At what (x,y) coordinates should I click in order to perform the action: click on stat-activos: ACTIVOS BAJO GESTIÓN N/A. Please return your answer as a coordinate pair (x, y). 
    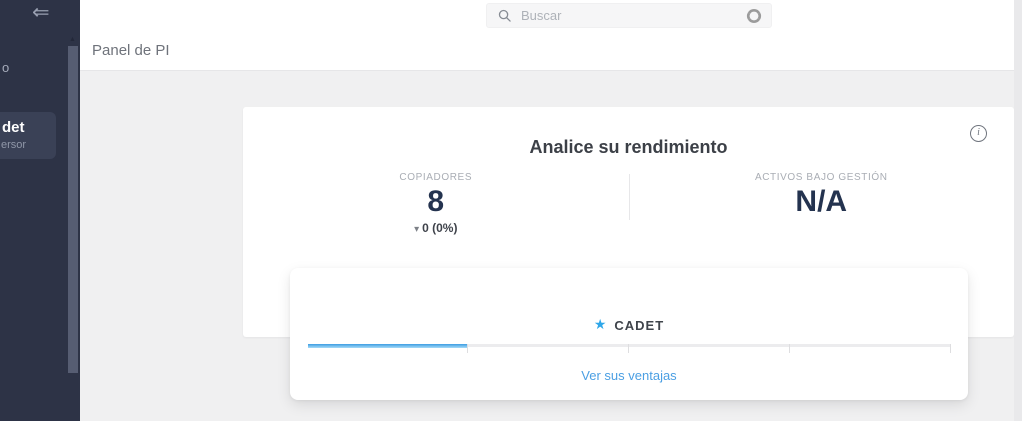
    Looking at the image, I should click on (822, 203).